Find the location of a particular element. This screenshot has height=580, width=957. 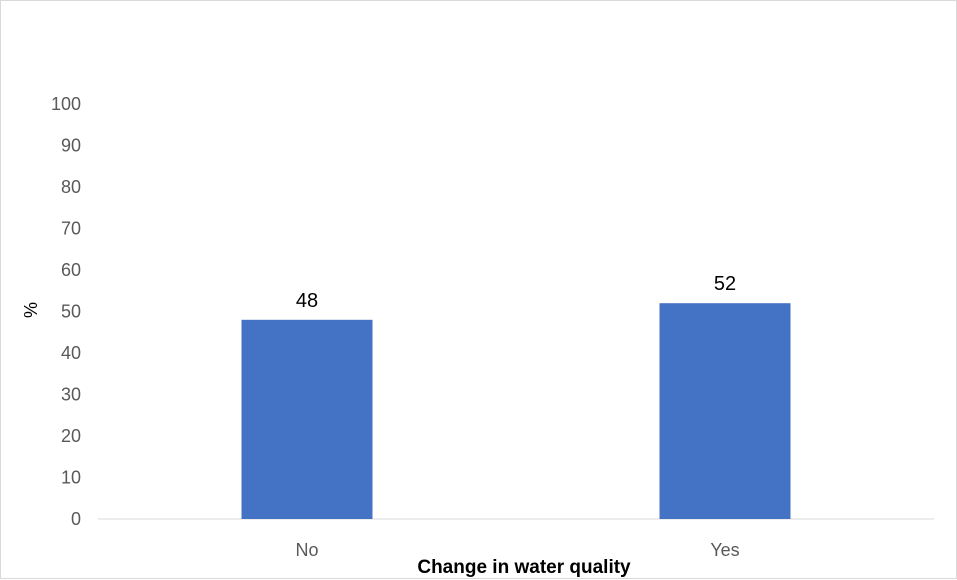

data-label-no: 48 is located at coordinates (307, 301).